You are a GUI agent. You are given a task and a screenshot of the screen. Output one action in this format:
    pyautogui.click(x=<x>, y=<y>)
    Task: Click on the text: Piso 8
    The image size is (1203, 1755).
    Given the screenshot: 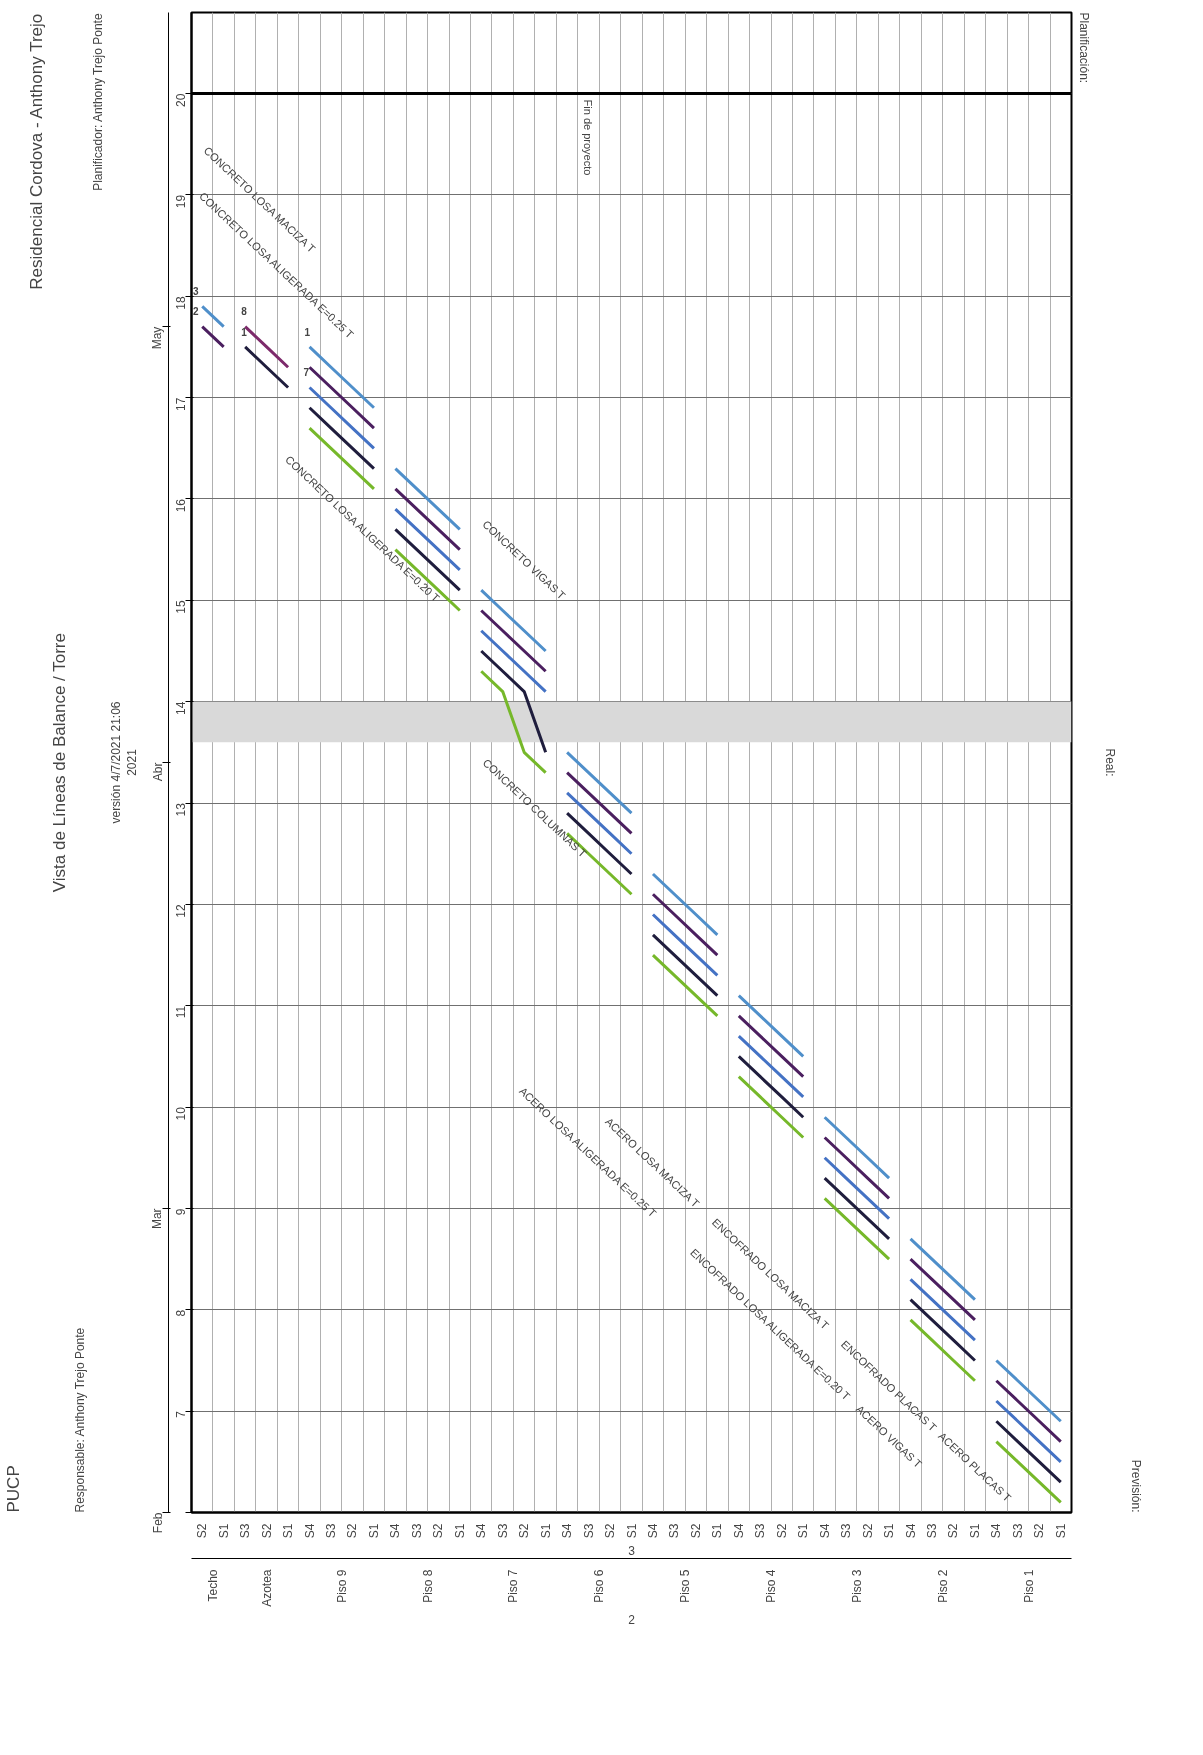 What is the action you would take?
    pyautogui.click(x=427, y=1586)
    